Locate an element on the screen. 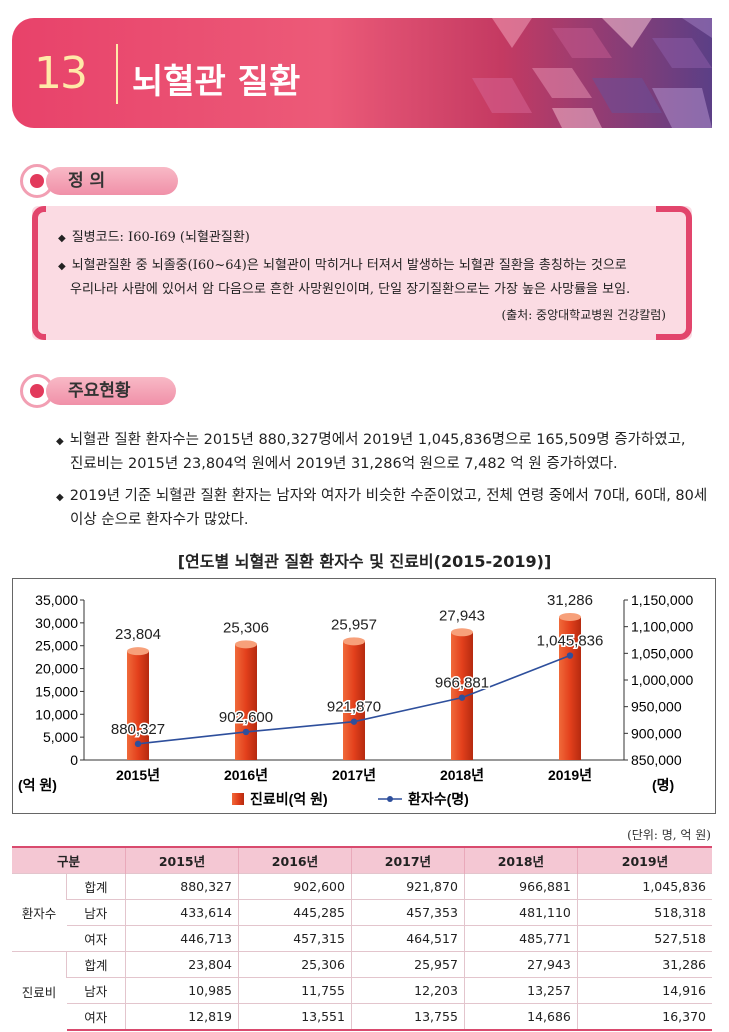 The height and width of the screenshot is (1032, 729). right-tick-label: 1,100,000 is located at coordinates (662, 627).